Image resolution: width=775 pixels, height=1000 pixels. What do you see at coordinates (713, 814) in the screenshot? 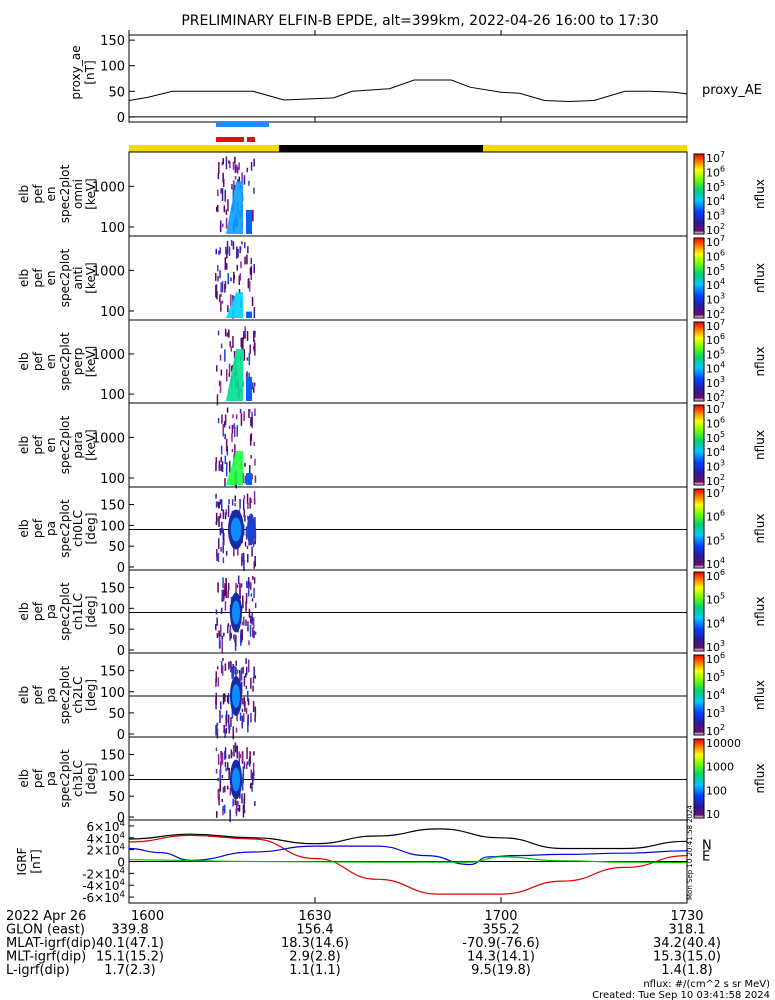
I see `colorbar-tick-label: 10` at bounding box center [713, 814].